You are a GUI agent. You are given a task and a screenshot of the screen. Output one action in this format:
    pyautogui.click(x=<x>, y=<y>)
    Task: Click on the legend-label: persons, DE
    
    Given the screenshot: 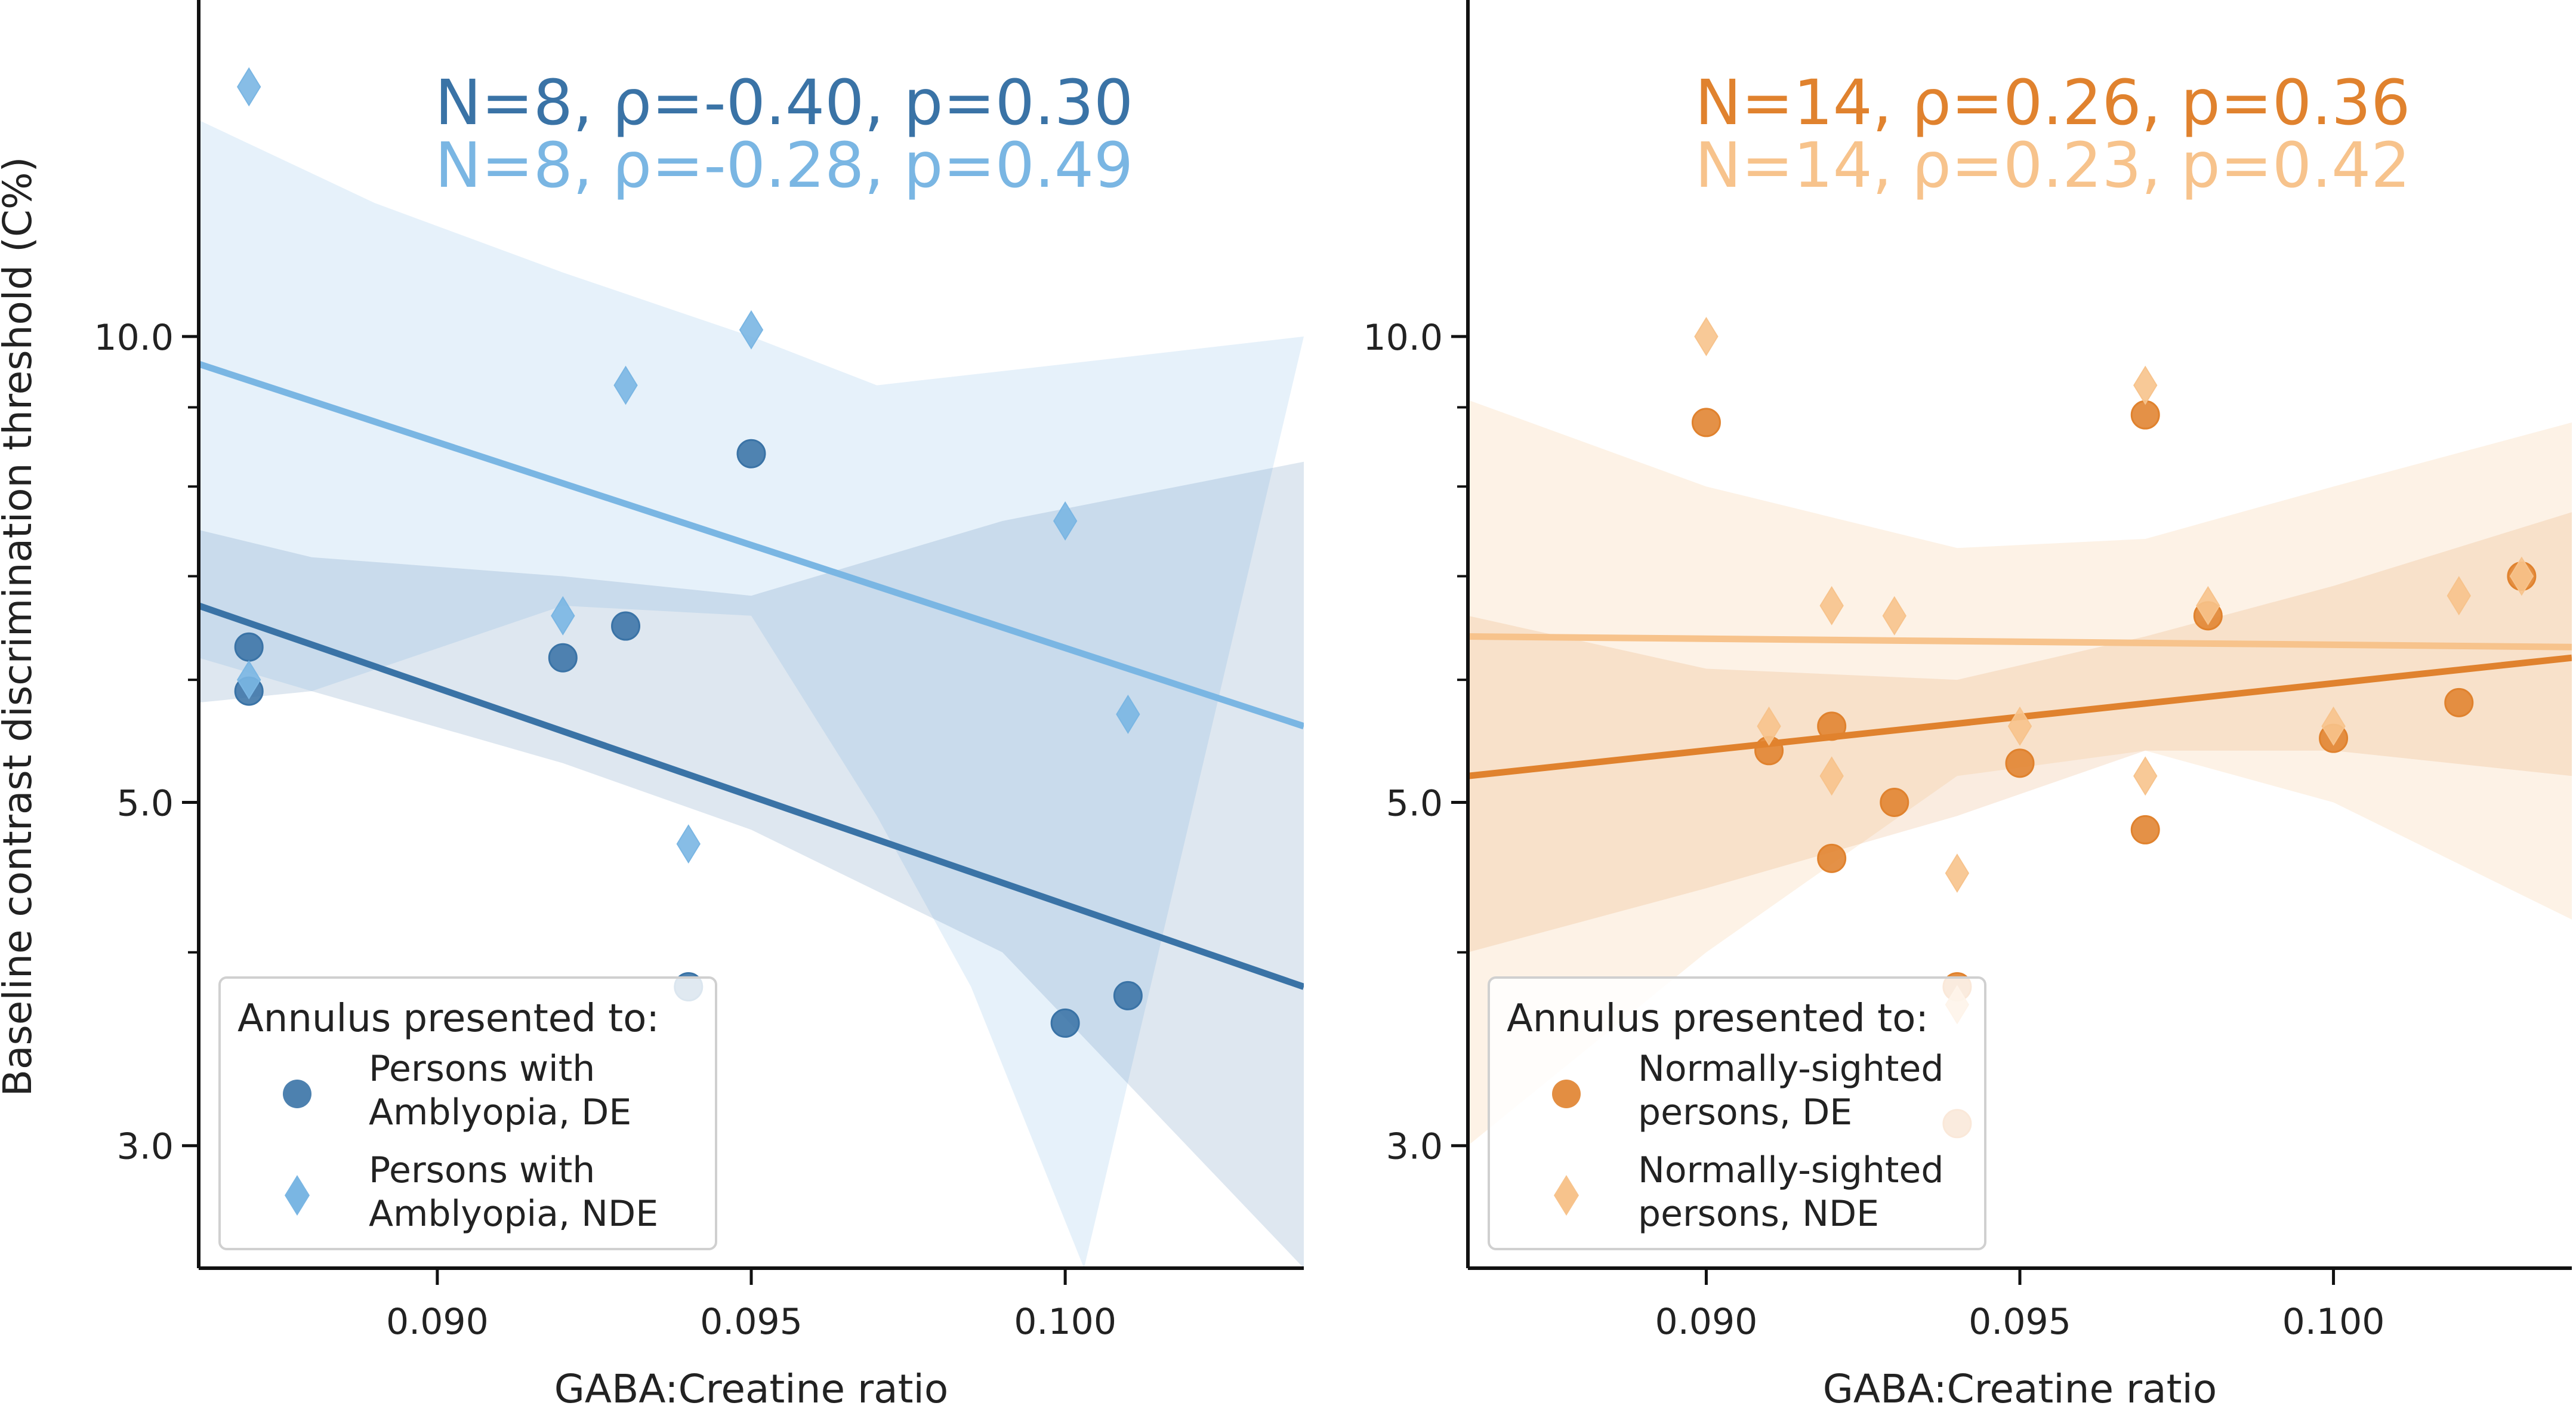 What is the action you would take?
    pyautogui.click(x=1745, y=1112)
    